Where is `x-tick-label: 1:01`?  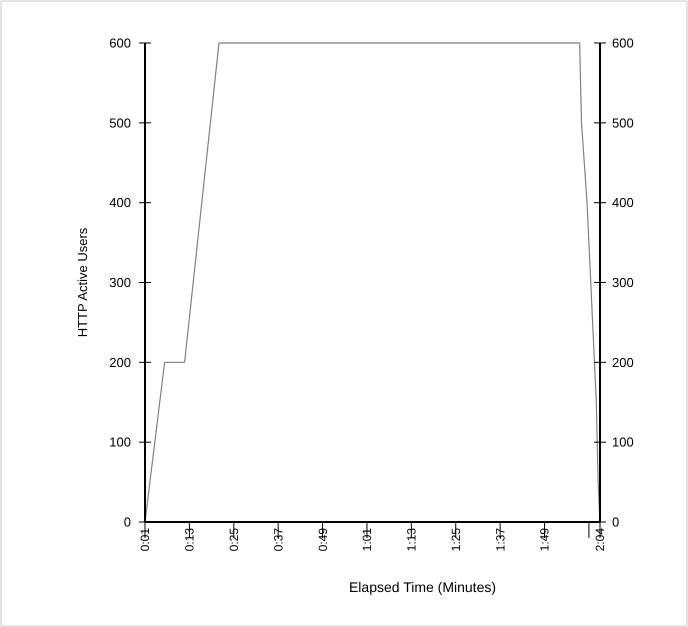 x-tick-label: 1:01 is located at coordinates (367, 540).